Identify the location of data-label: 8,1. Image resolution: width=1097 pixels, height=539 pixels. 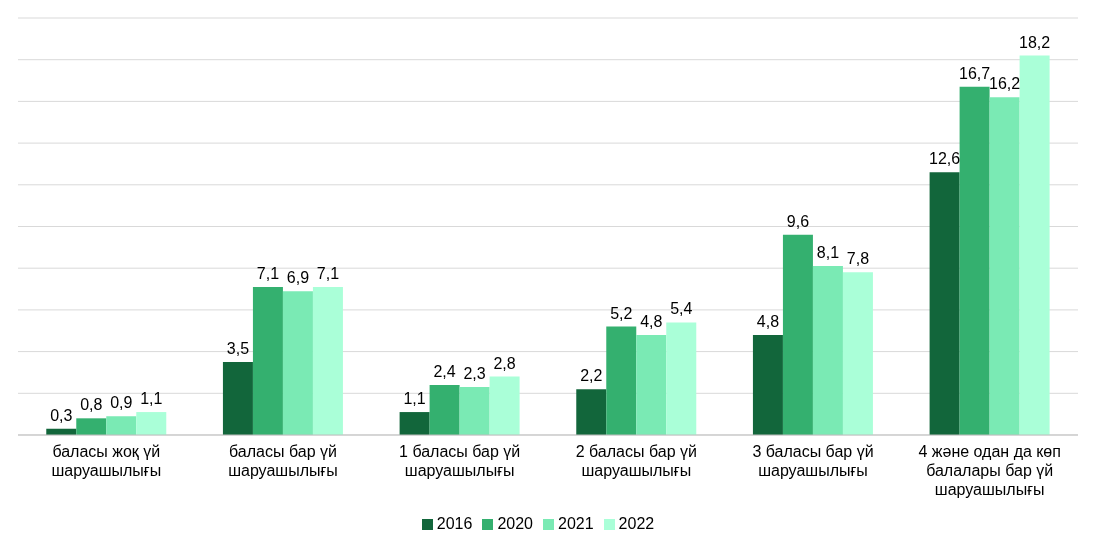
(828, 253).